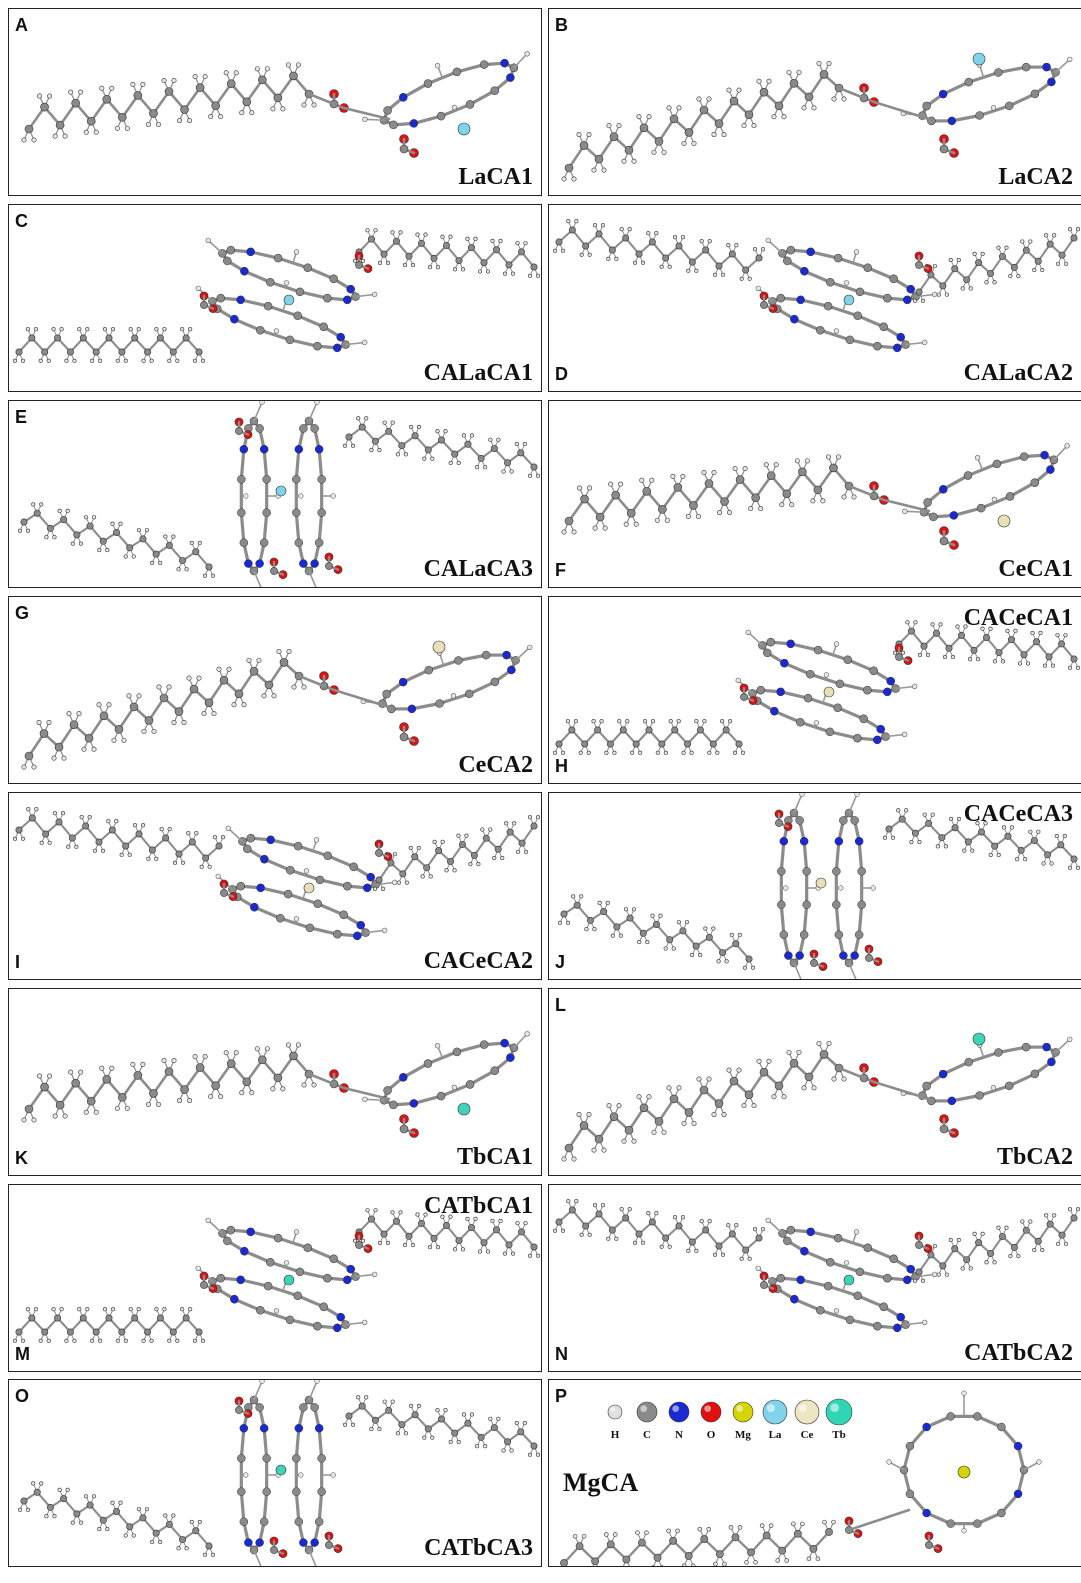 The height and width of the screenshot is (1583, 1081). What do you see at coordinates (743, 1435) in the screenshot?
I see `legend-symbol: Mg` at bounding box center [743, 1435].